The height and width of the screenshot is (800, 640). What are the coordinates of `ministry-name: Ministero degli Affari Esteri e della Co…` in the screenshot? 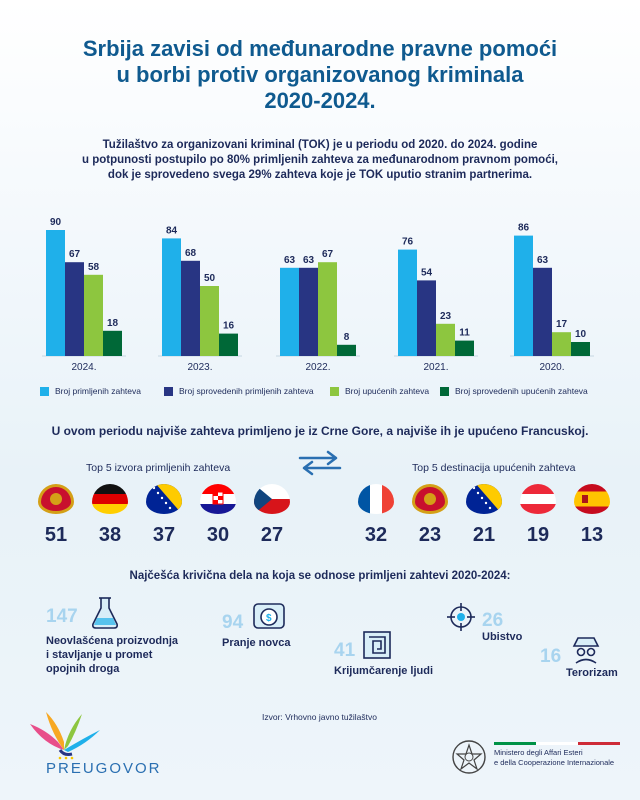 It's located at (554, 758).